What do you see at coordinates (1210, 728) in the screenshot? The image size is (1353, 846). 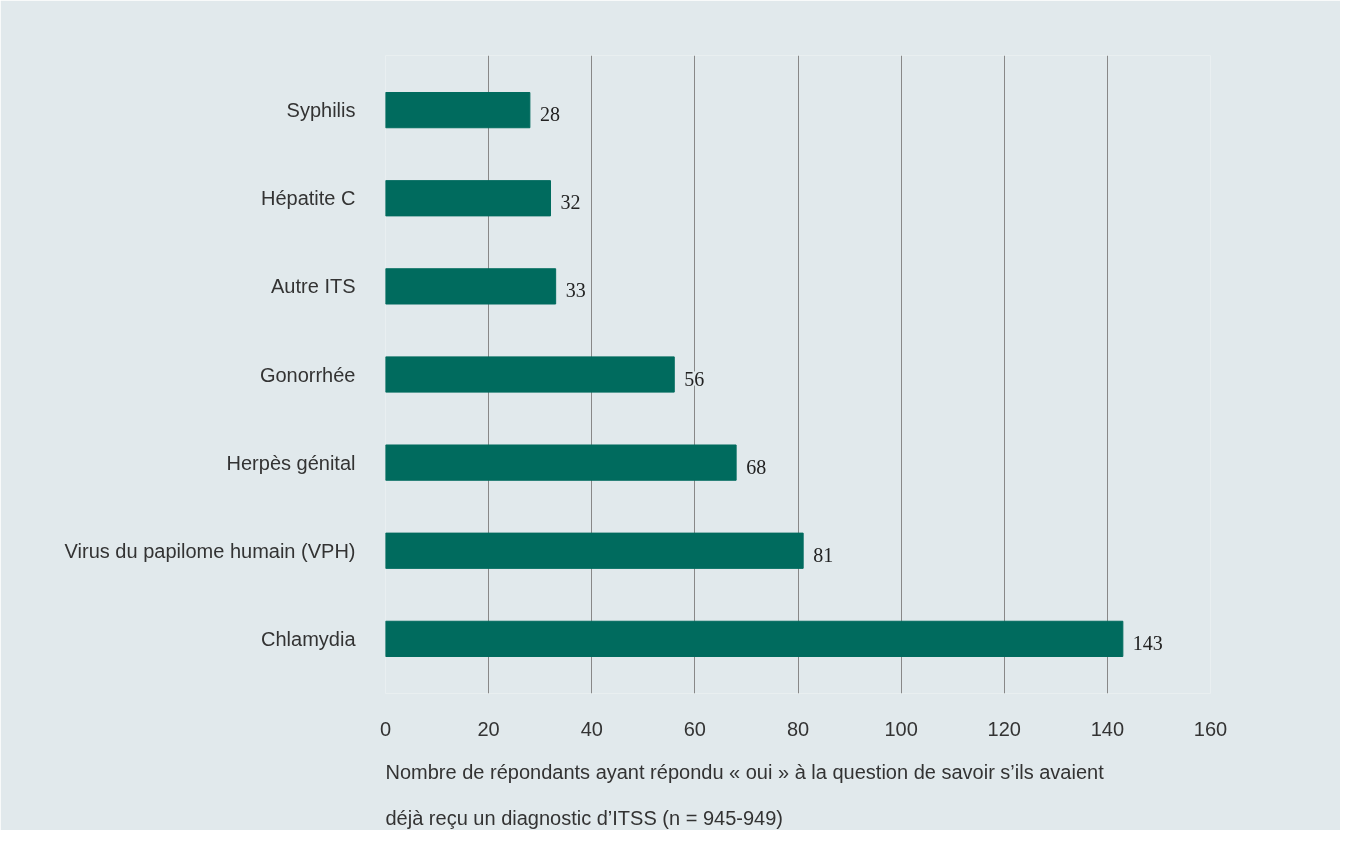 I see `x-tick-label: 160` at bounding box center [1210, 728].